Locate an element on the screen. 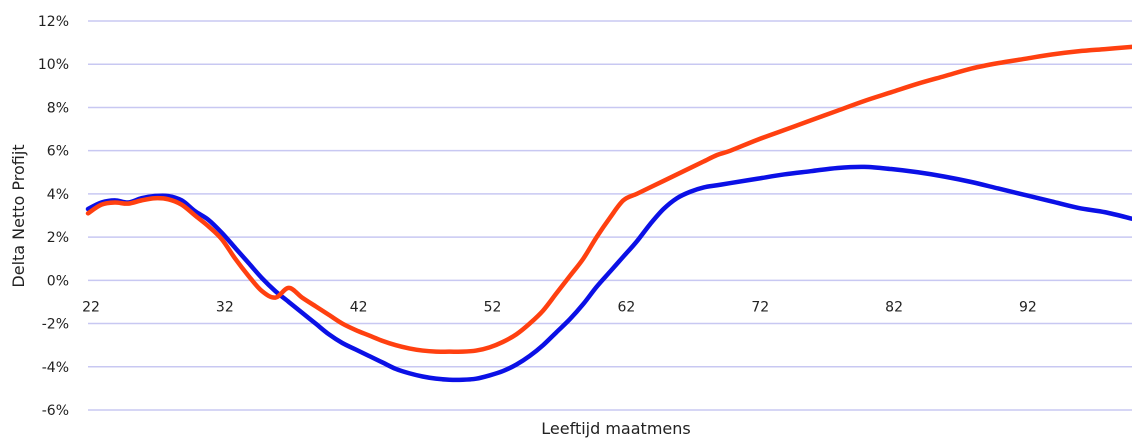 The width and height of the screenshot is (1132, 439). y-tick-label: -4% is located at coordinates (55, 368).